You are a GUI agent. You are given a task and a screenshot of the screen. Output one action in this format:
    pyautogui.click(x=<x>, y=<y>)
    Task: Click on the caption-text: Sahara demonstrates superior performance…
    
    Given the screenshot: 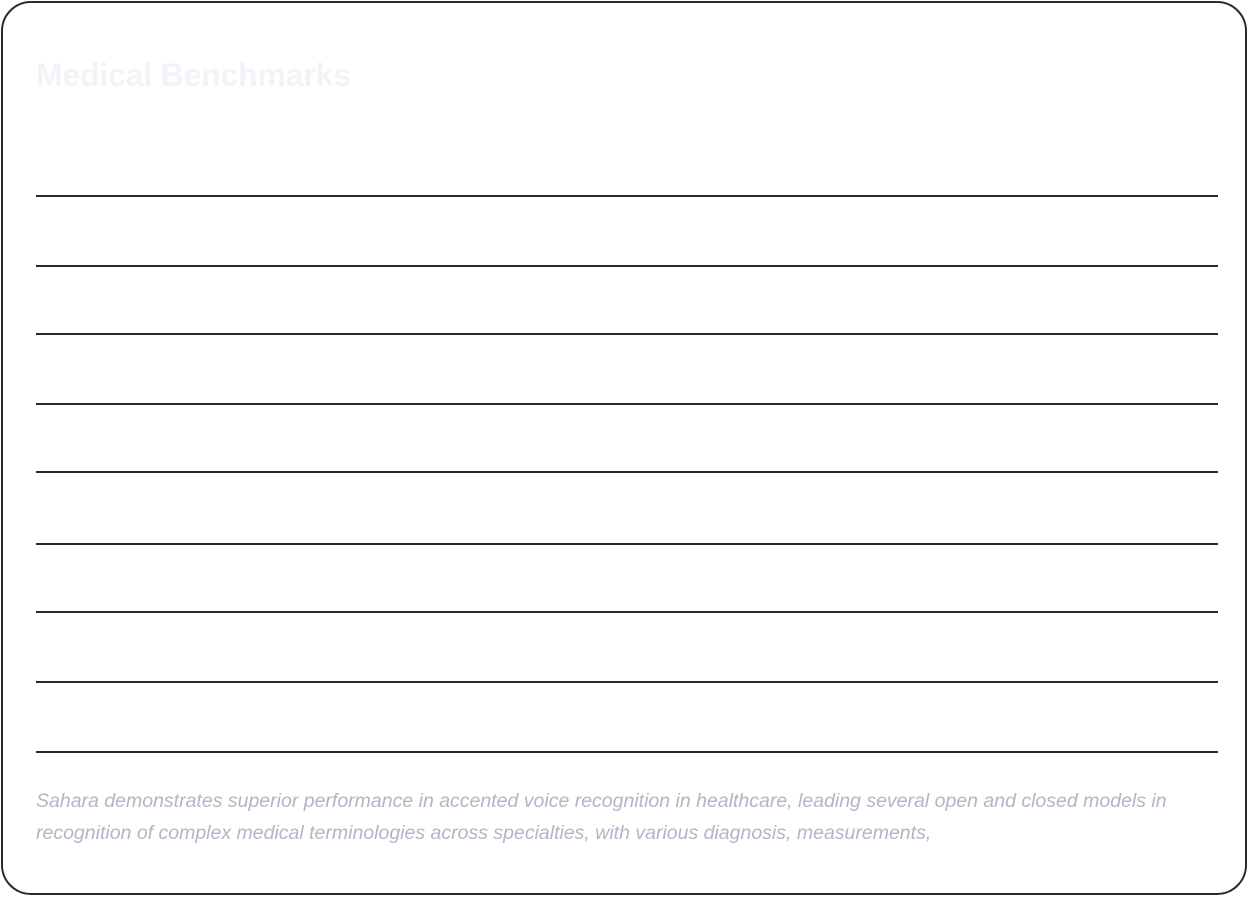 What is the action you would take?
    pyautogui.click(x=601, y=817)
    